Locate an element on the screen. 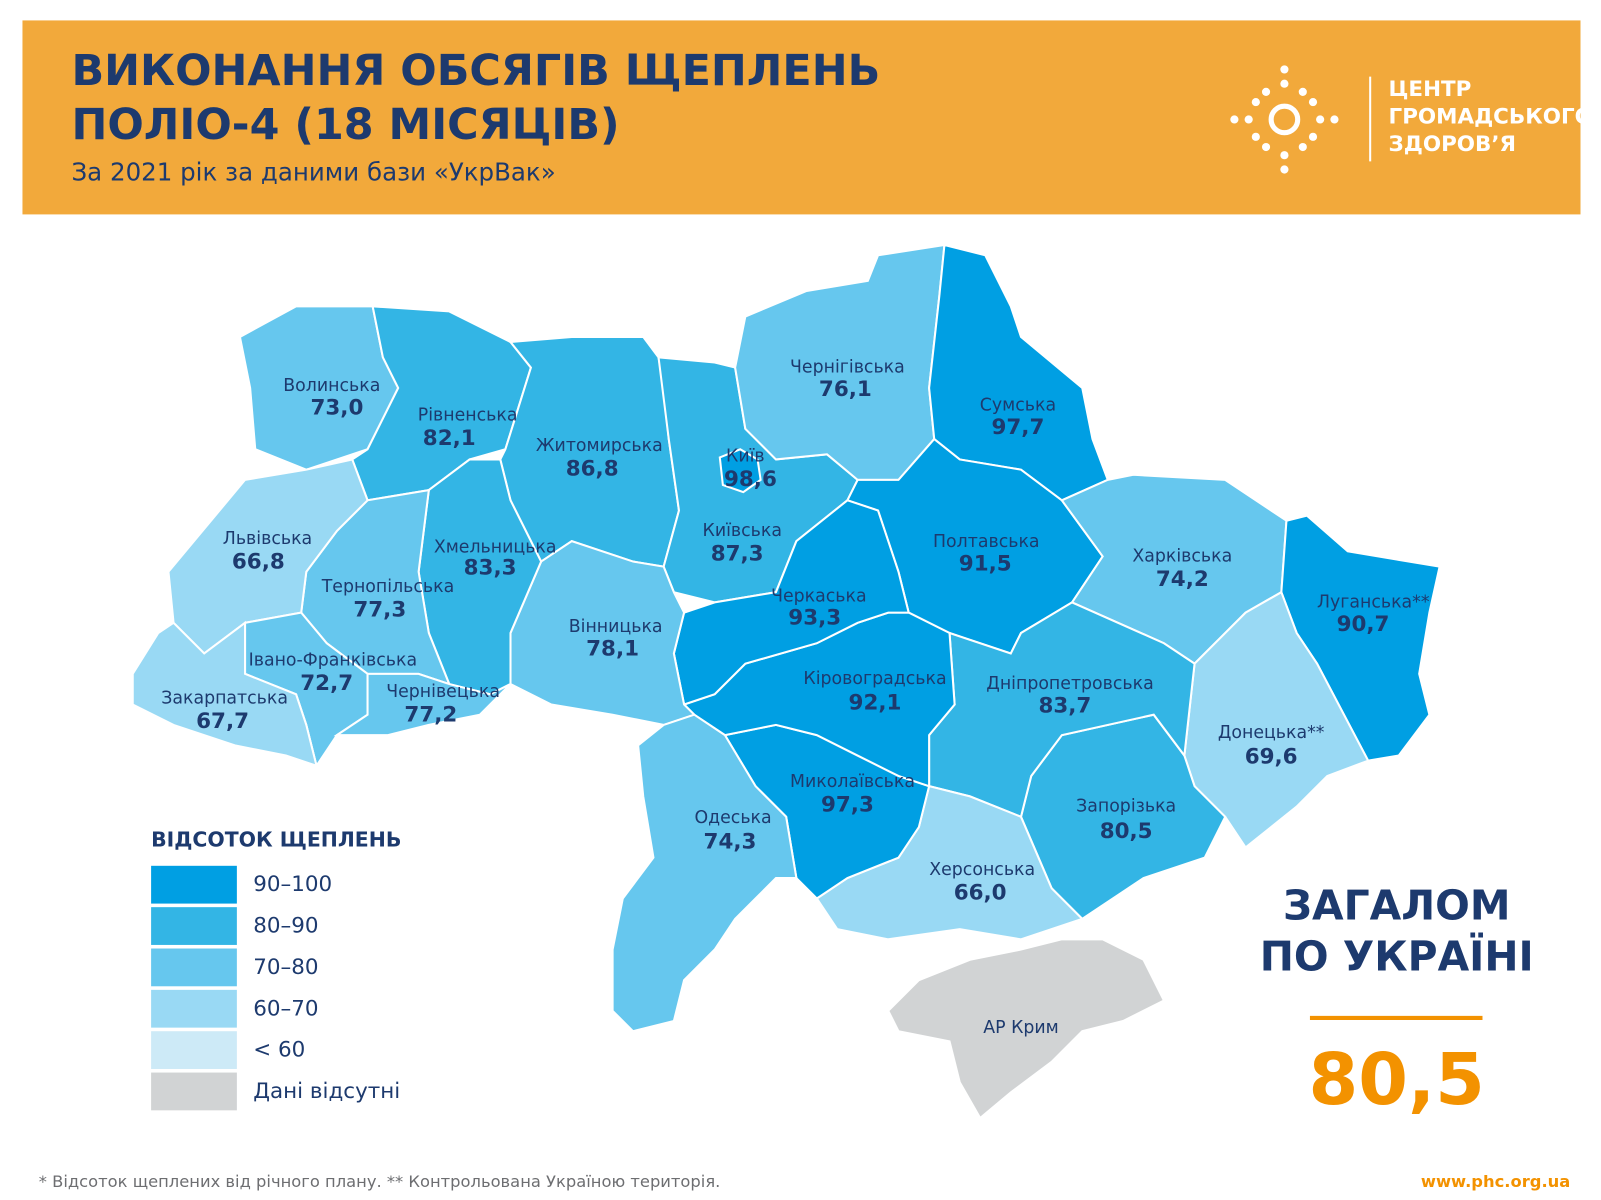 The width and height of the screenshot is (1601, 1200). region-value: 83,3 is located at coordinates (490, 568).